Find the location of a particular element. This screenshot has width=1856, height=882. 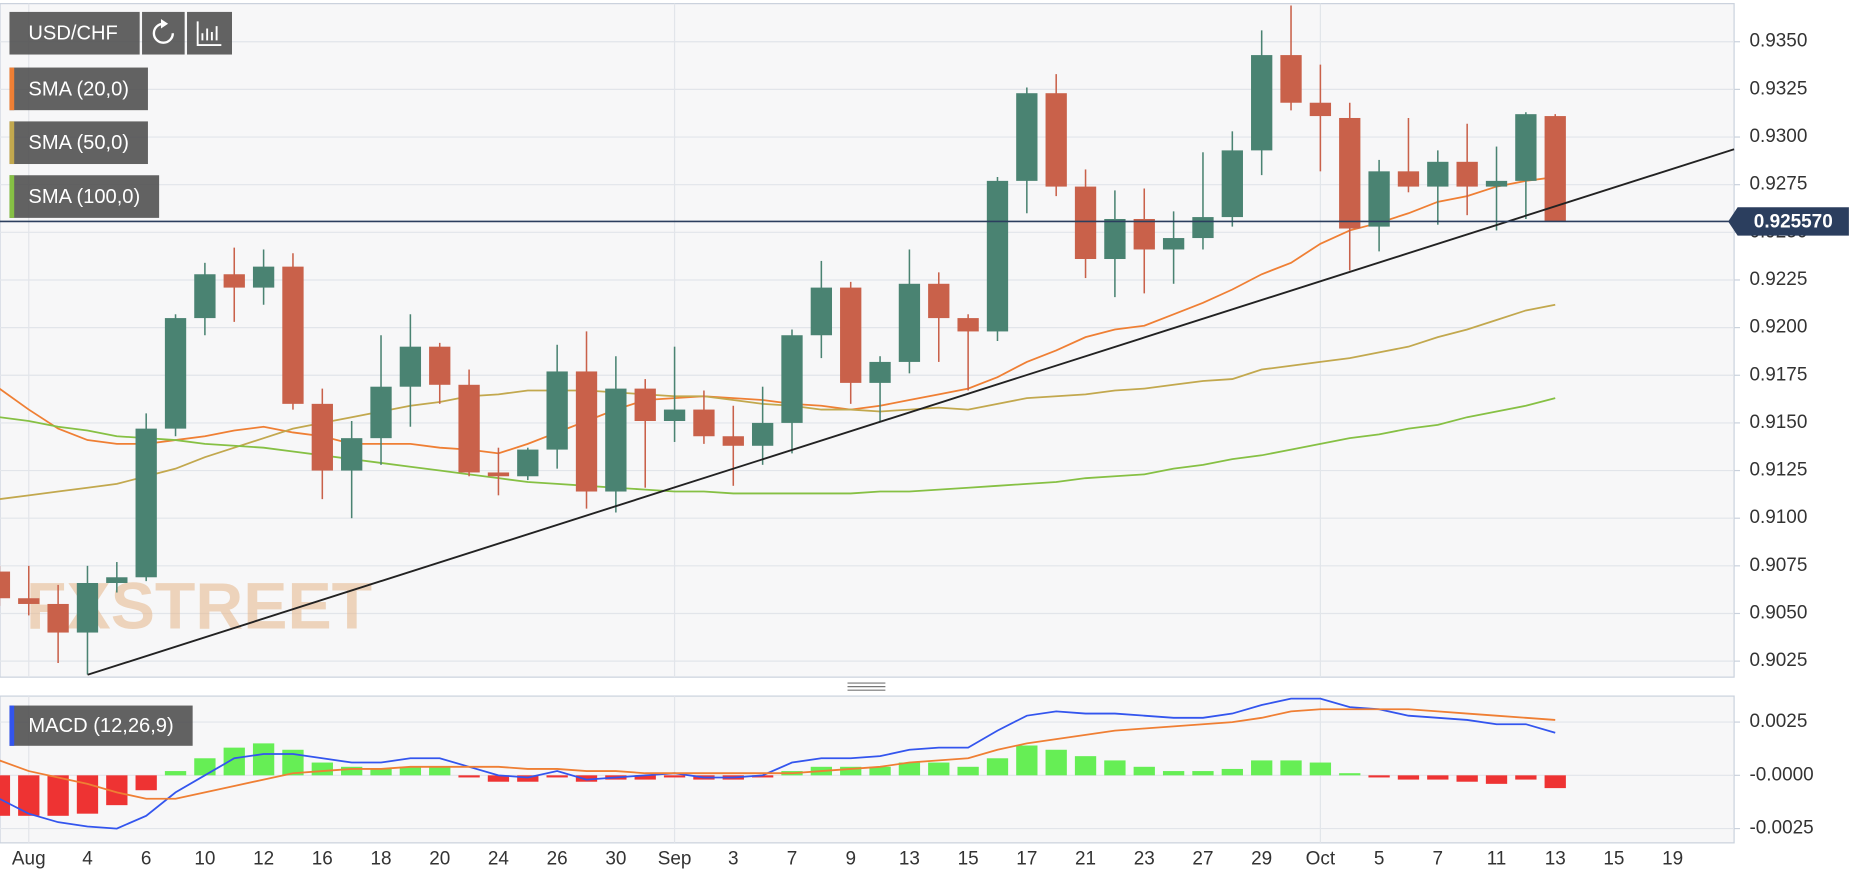

chart-icon is located at coordinates (209, 34).